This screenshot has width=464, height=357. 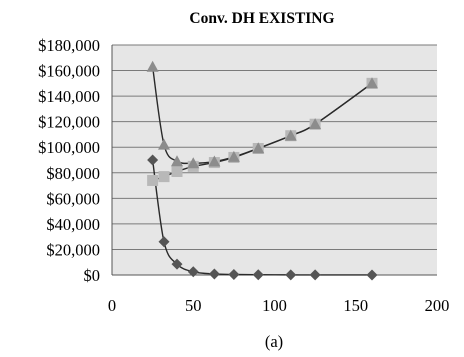 What do you see at coordinates (262, 115) in the screenshot?
I see `series-3-line` at bounding box center [262, 115].